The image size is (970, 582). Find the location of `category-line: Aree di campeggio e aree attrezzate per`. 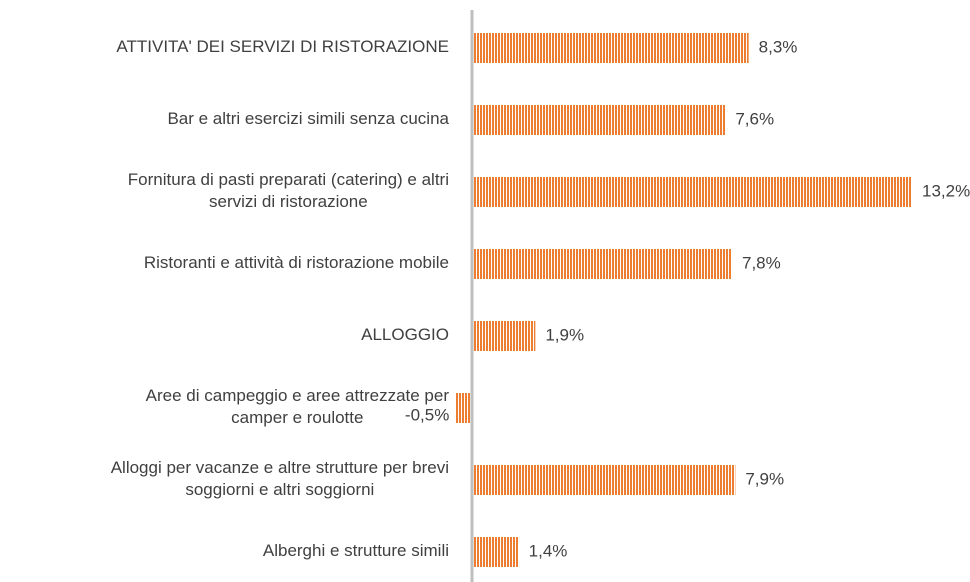

category-line: Aree di campeggio e aree attrezzate per is located at coordinates (298, 395).